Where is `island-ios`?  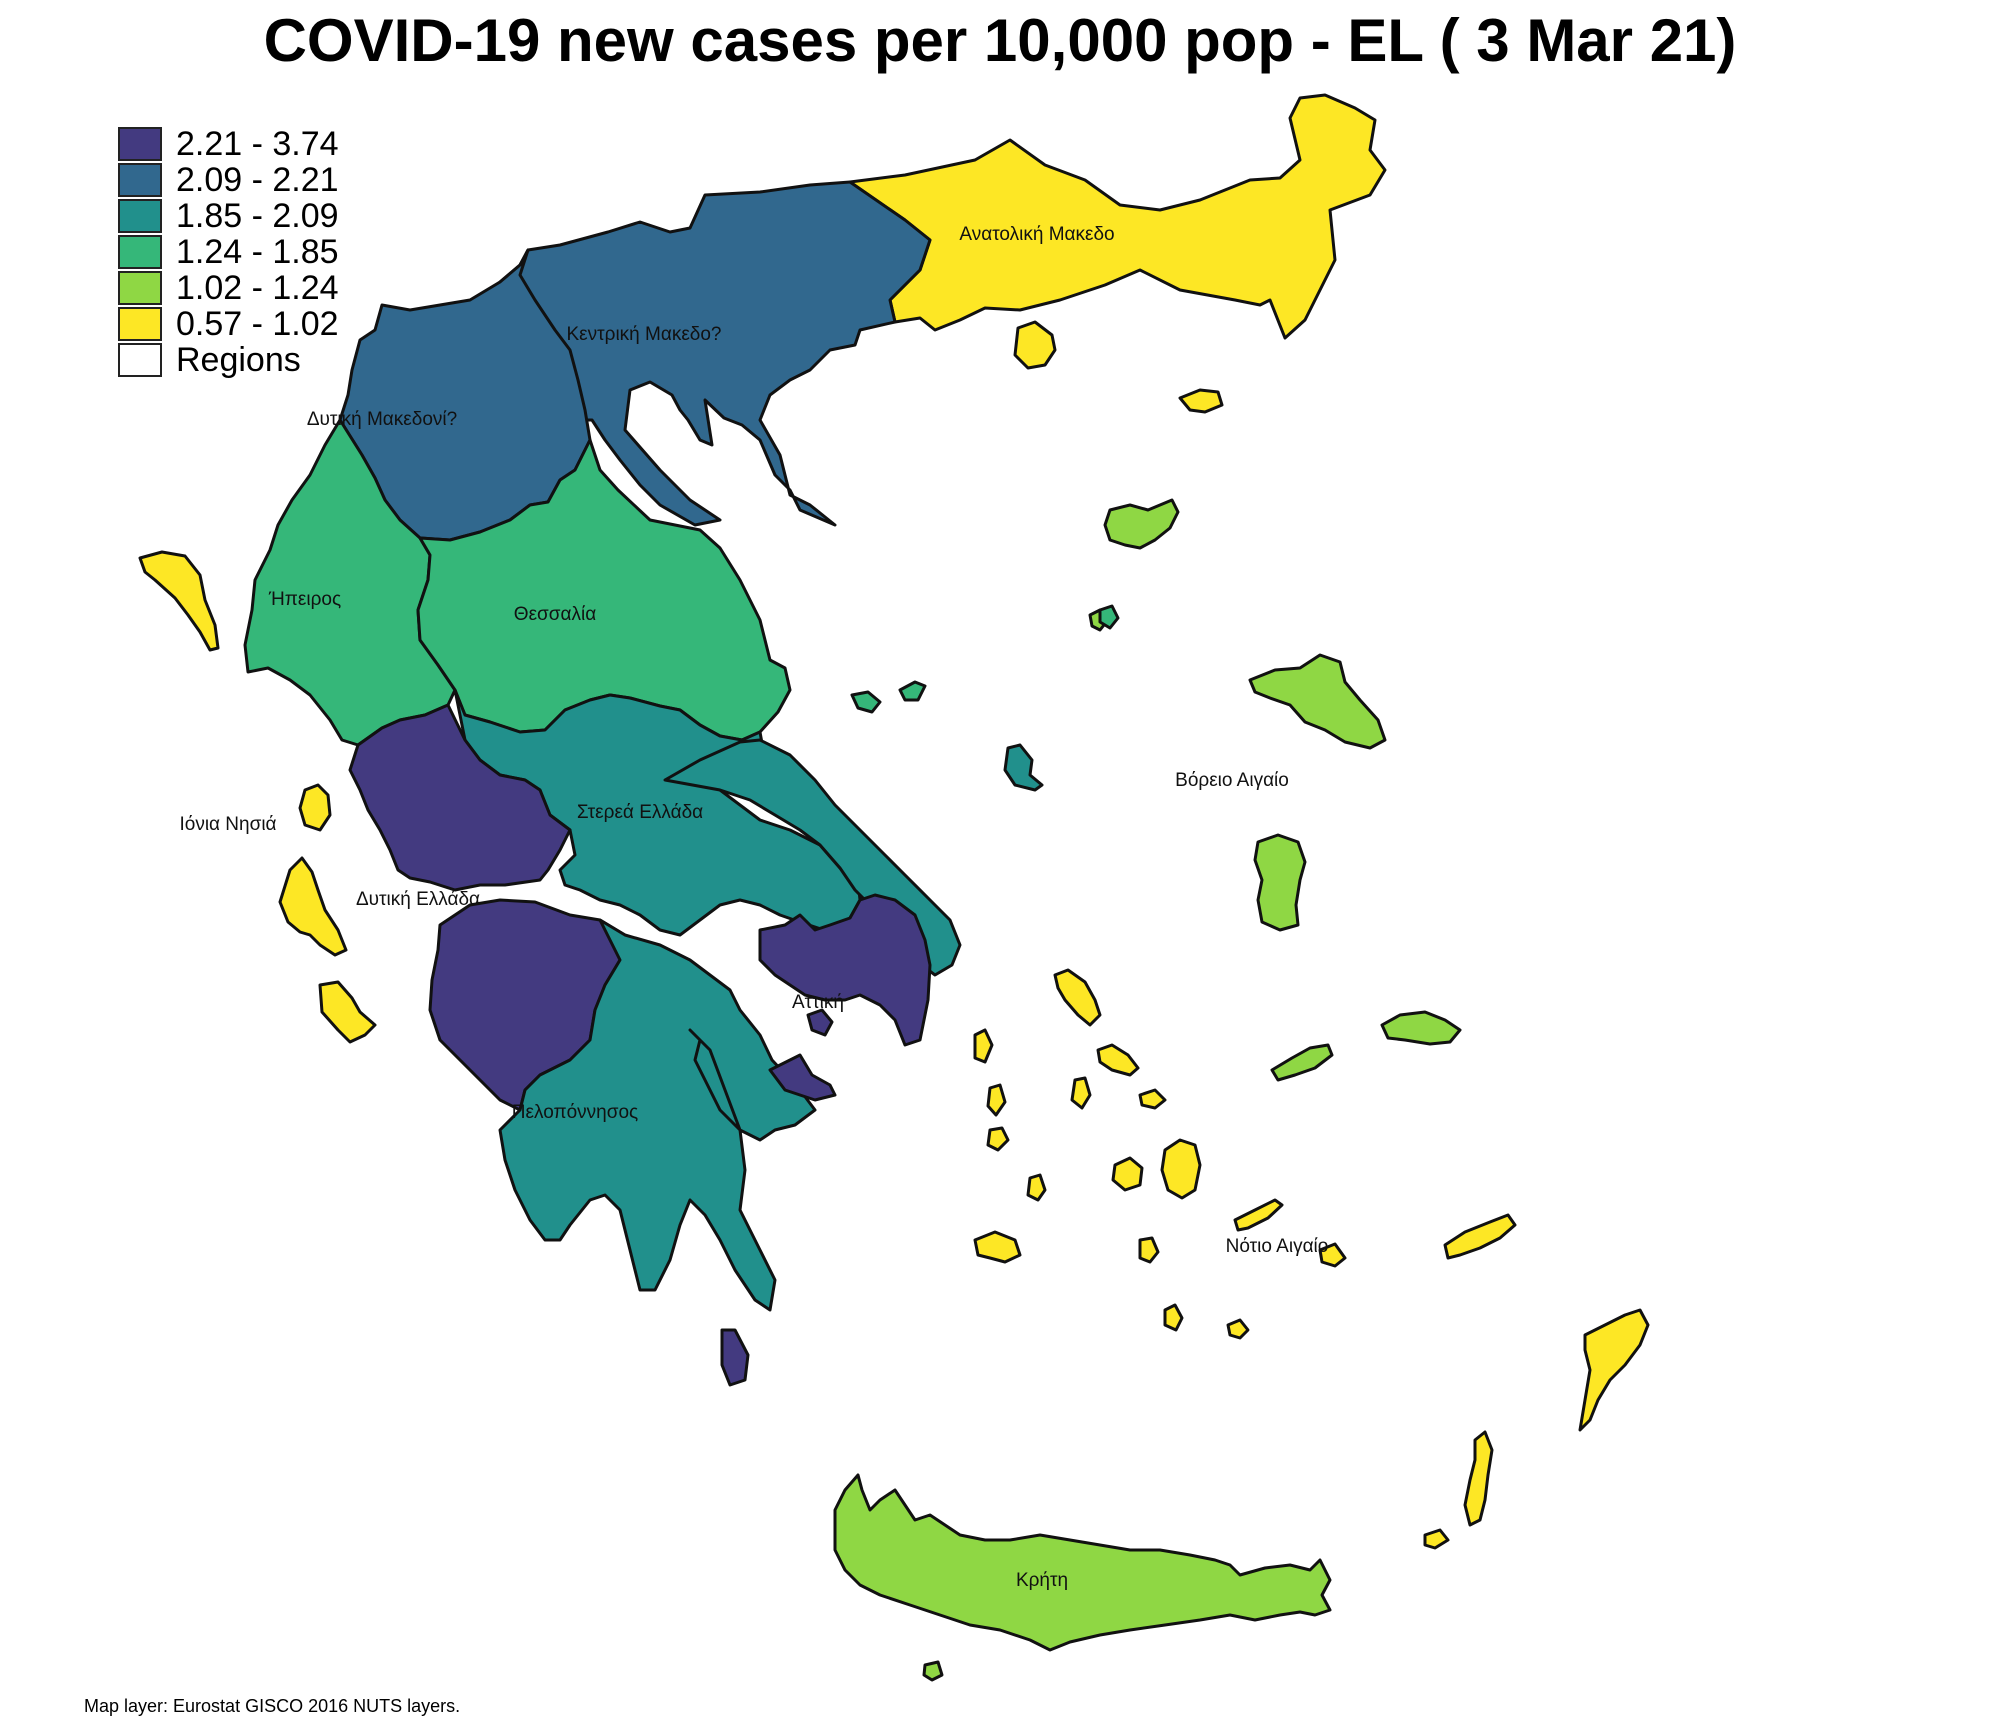
island-ios is located at coordinates (1149, 1250).